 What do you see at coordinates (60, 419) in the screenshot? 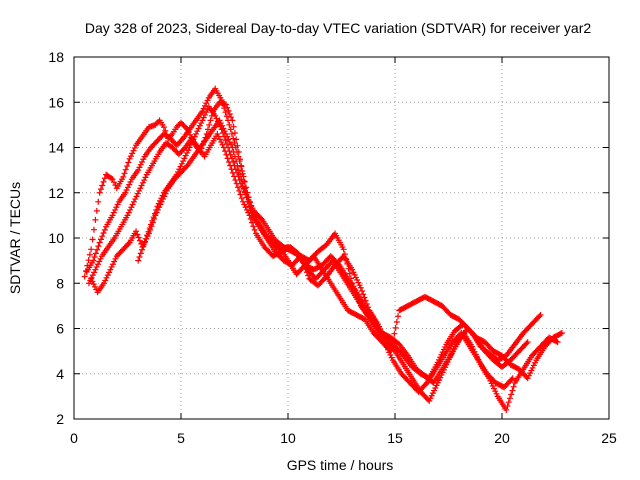
I see `y-tick-label: 2` at bounding box center [60, 419].